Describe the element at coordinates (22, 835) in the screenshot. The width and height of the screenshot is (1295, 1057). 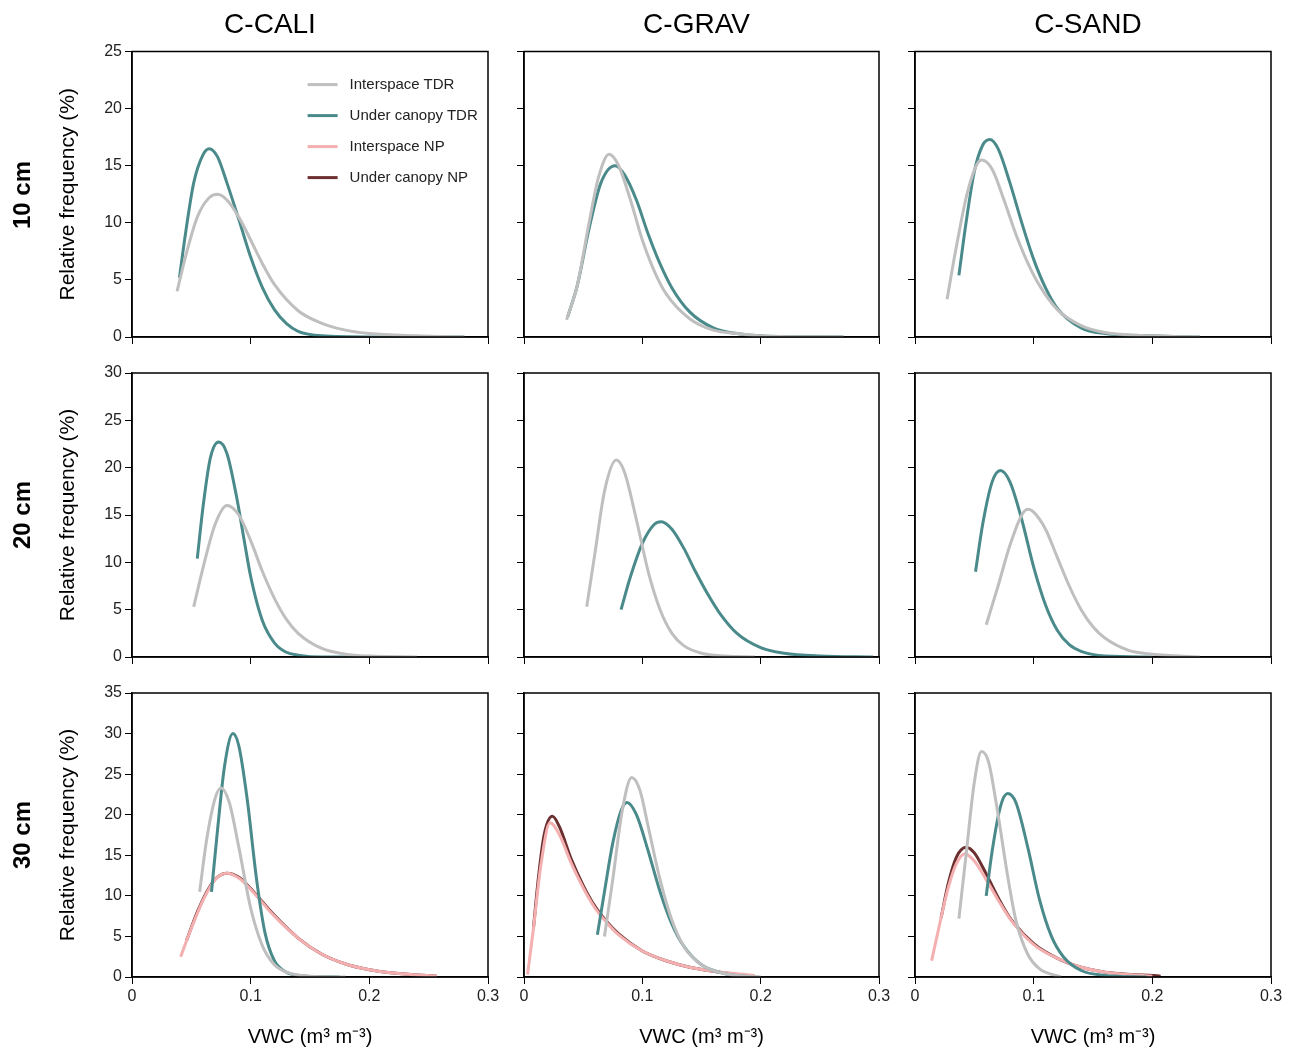
I see `text: 30 cm` at that location.